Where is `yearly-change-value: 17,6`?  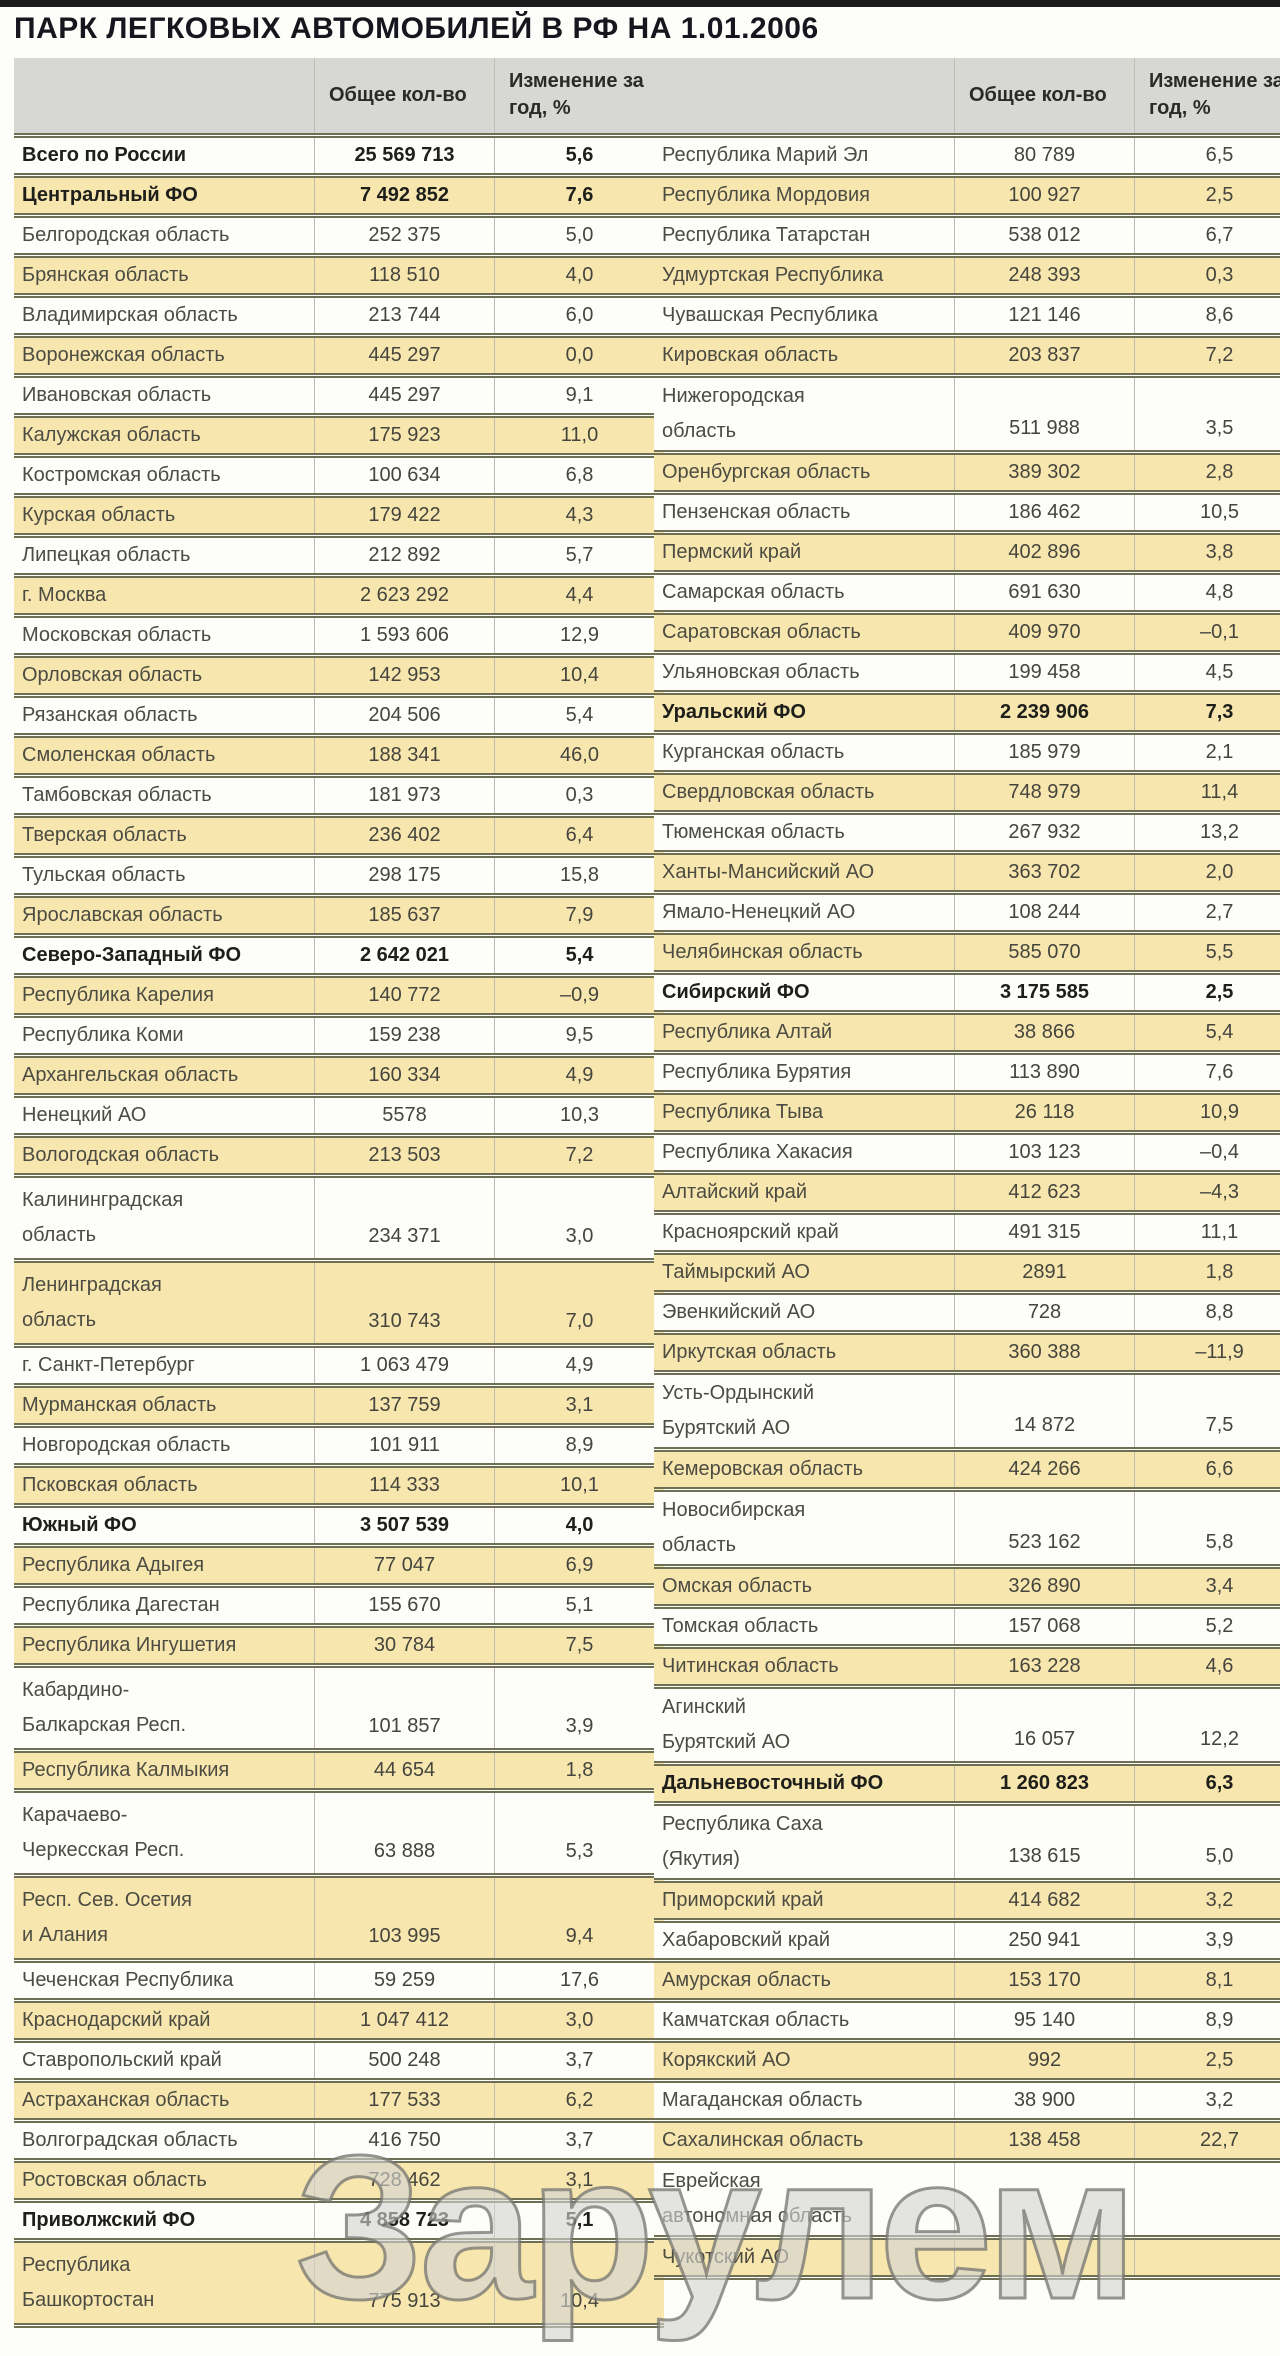
yearly-change-value: 17,6 is located at coordinates (579, 1980).